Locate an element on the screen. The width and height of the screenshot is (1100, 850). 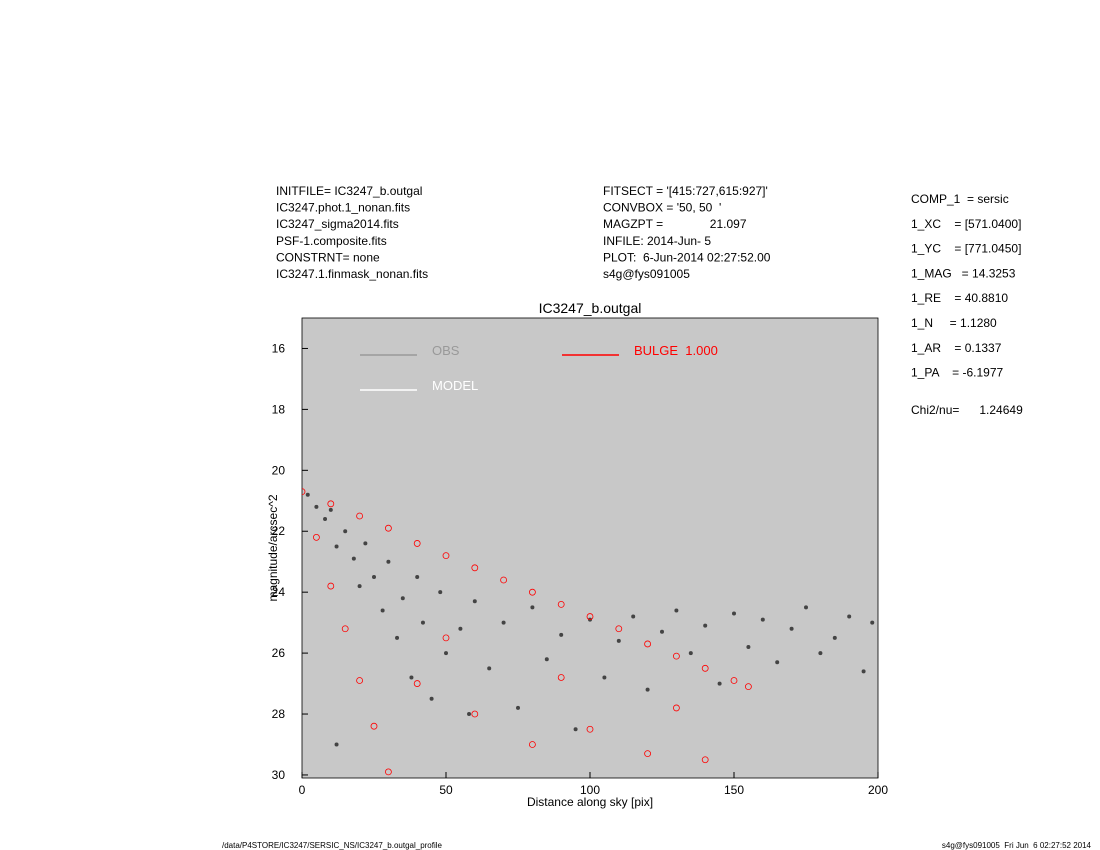
y-tick-label: 16 is located at coordinates (279, 348).